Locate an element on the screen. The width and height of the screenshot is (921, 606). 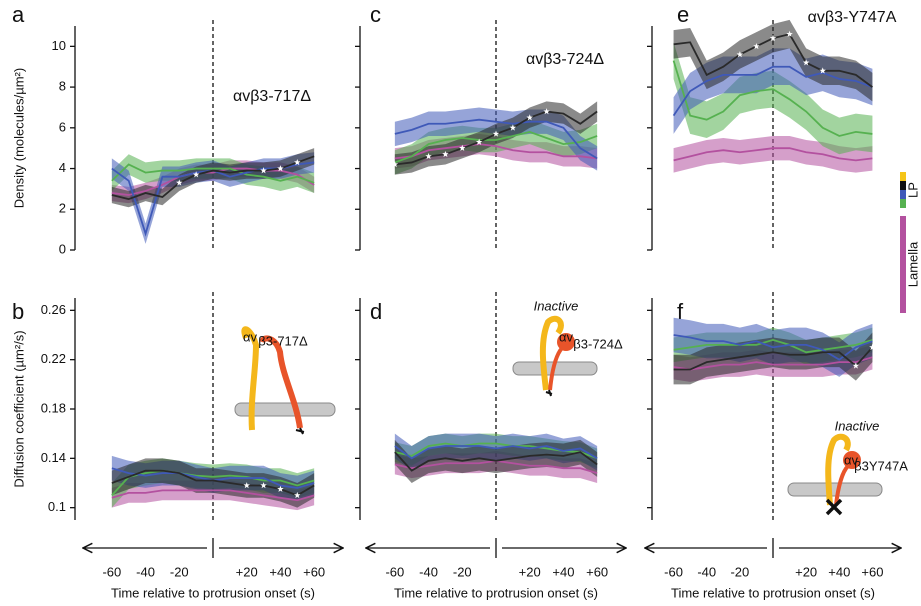
y-tick-label: 0.26 is located at coordinates (53, 309).